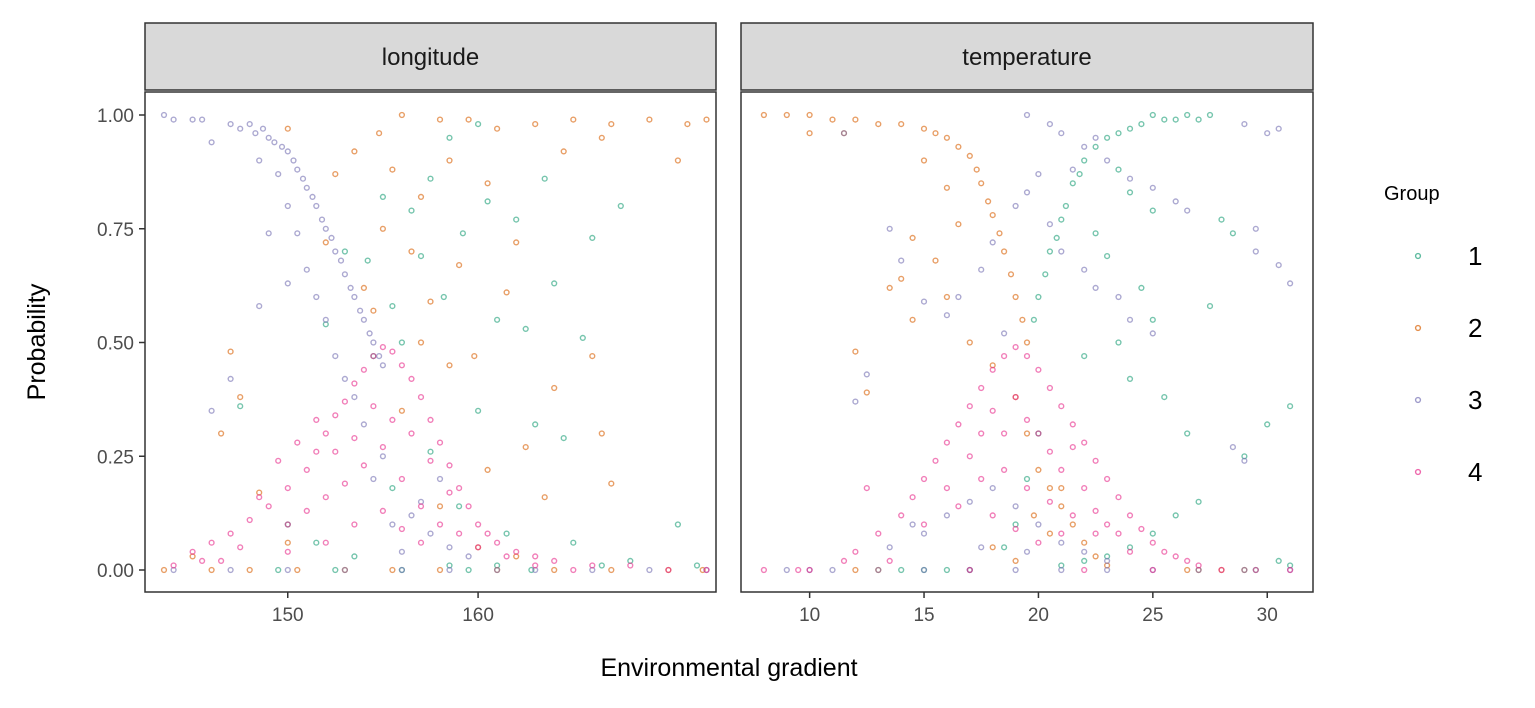  Describe the element at coordinates (1412, 194) in the screenshot. I see `legend-title: Group` at that location.